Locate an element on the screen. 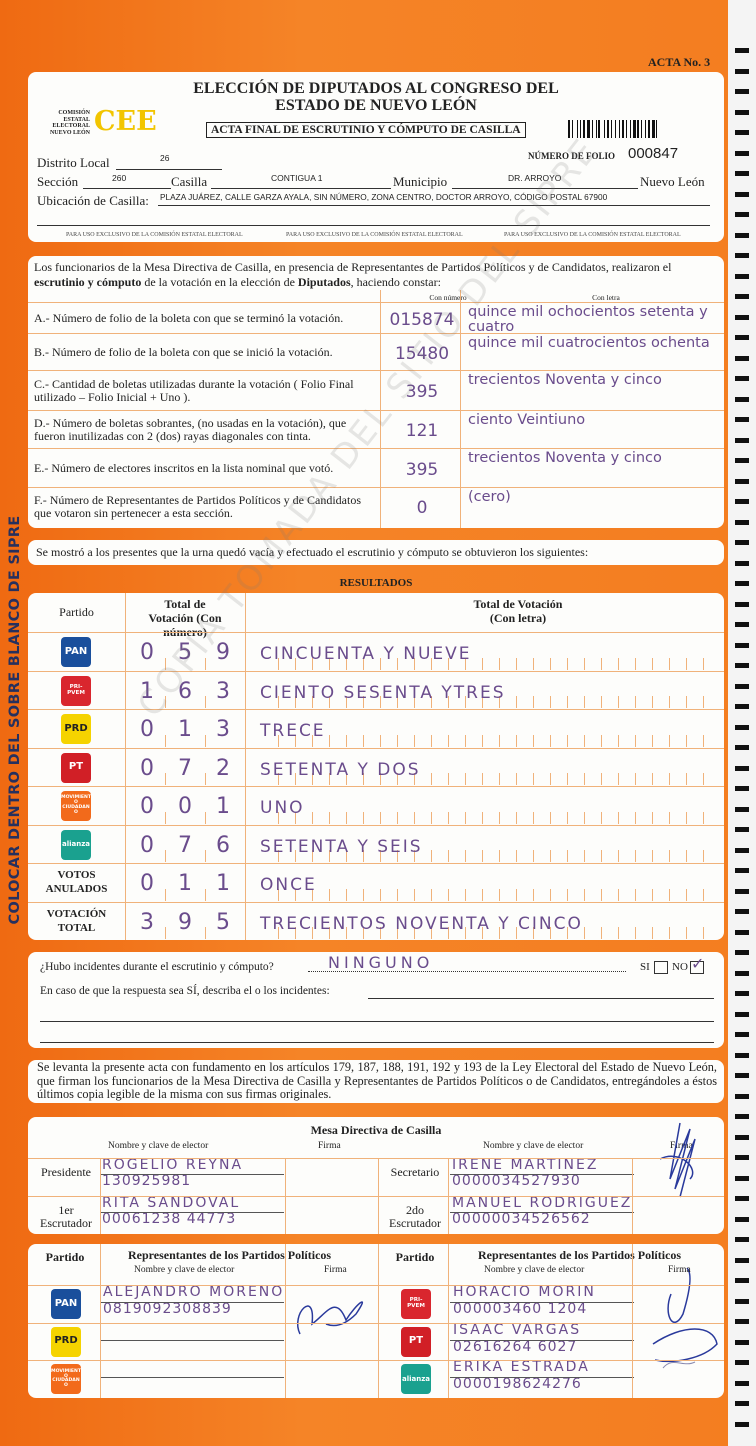 The image size is (756, 1446). digit-separator is located at coordinates (165, 856).